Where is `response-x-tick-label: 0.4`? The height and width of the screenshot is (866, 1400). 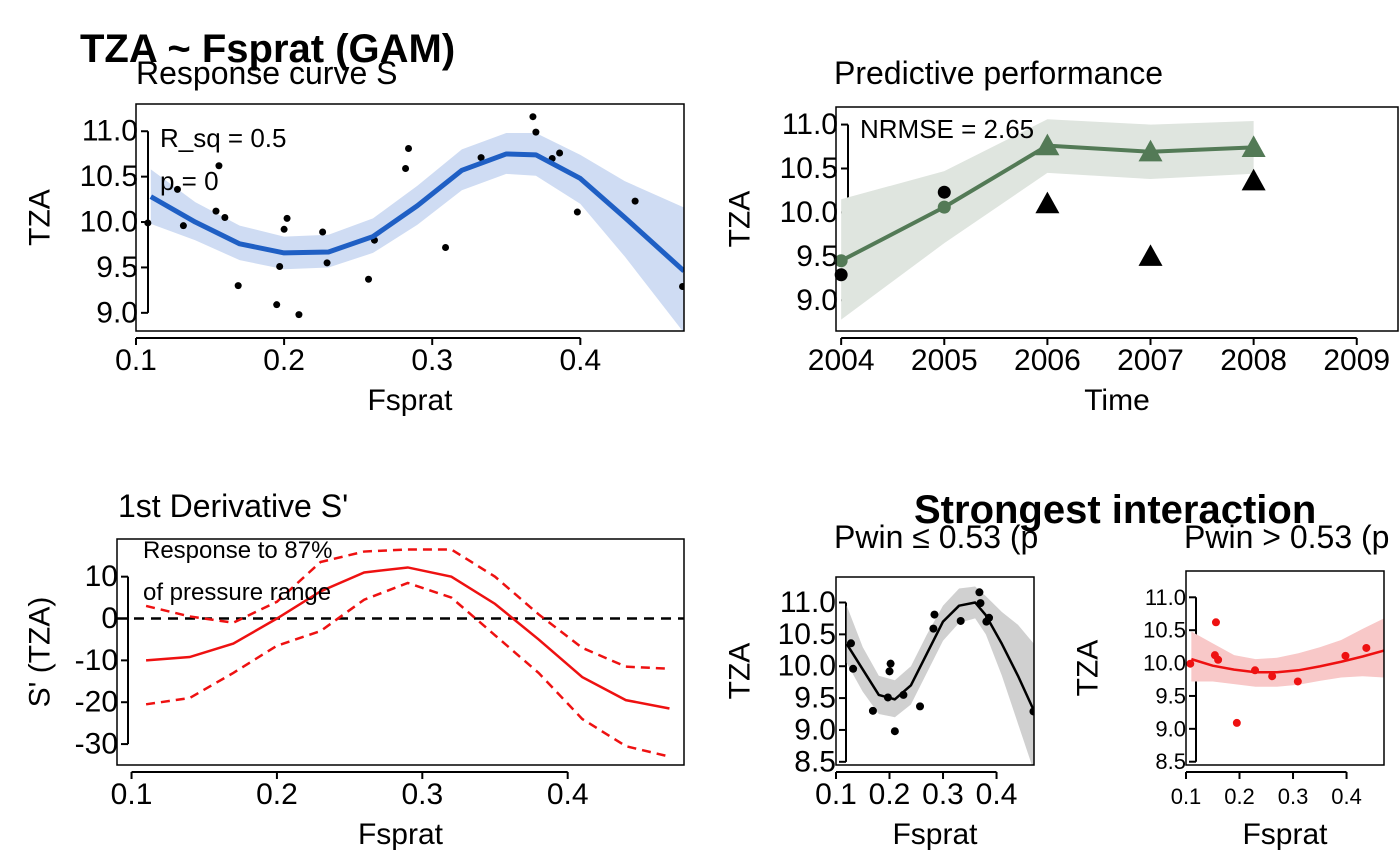 response-x-tick-label: 0.4 is located at coordinates (580, 360).